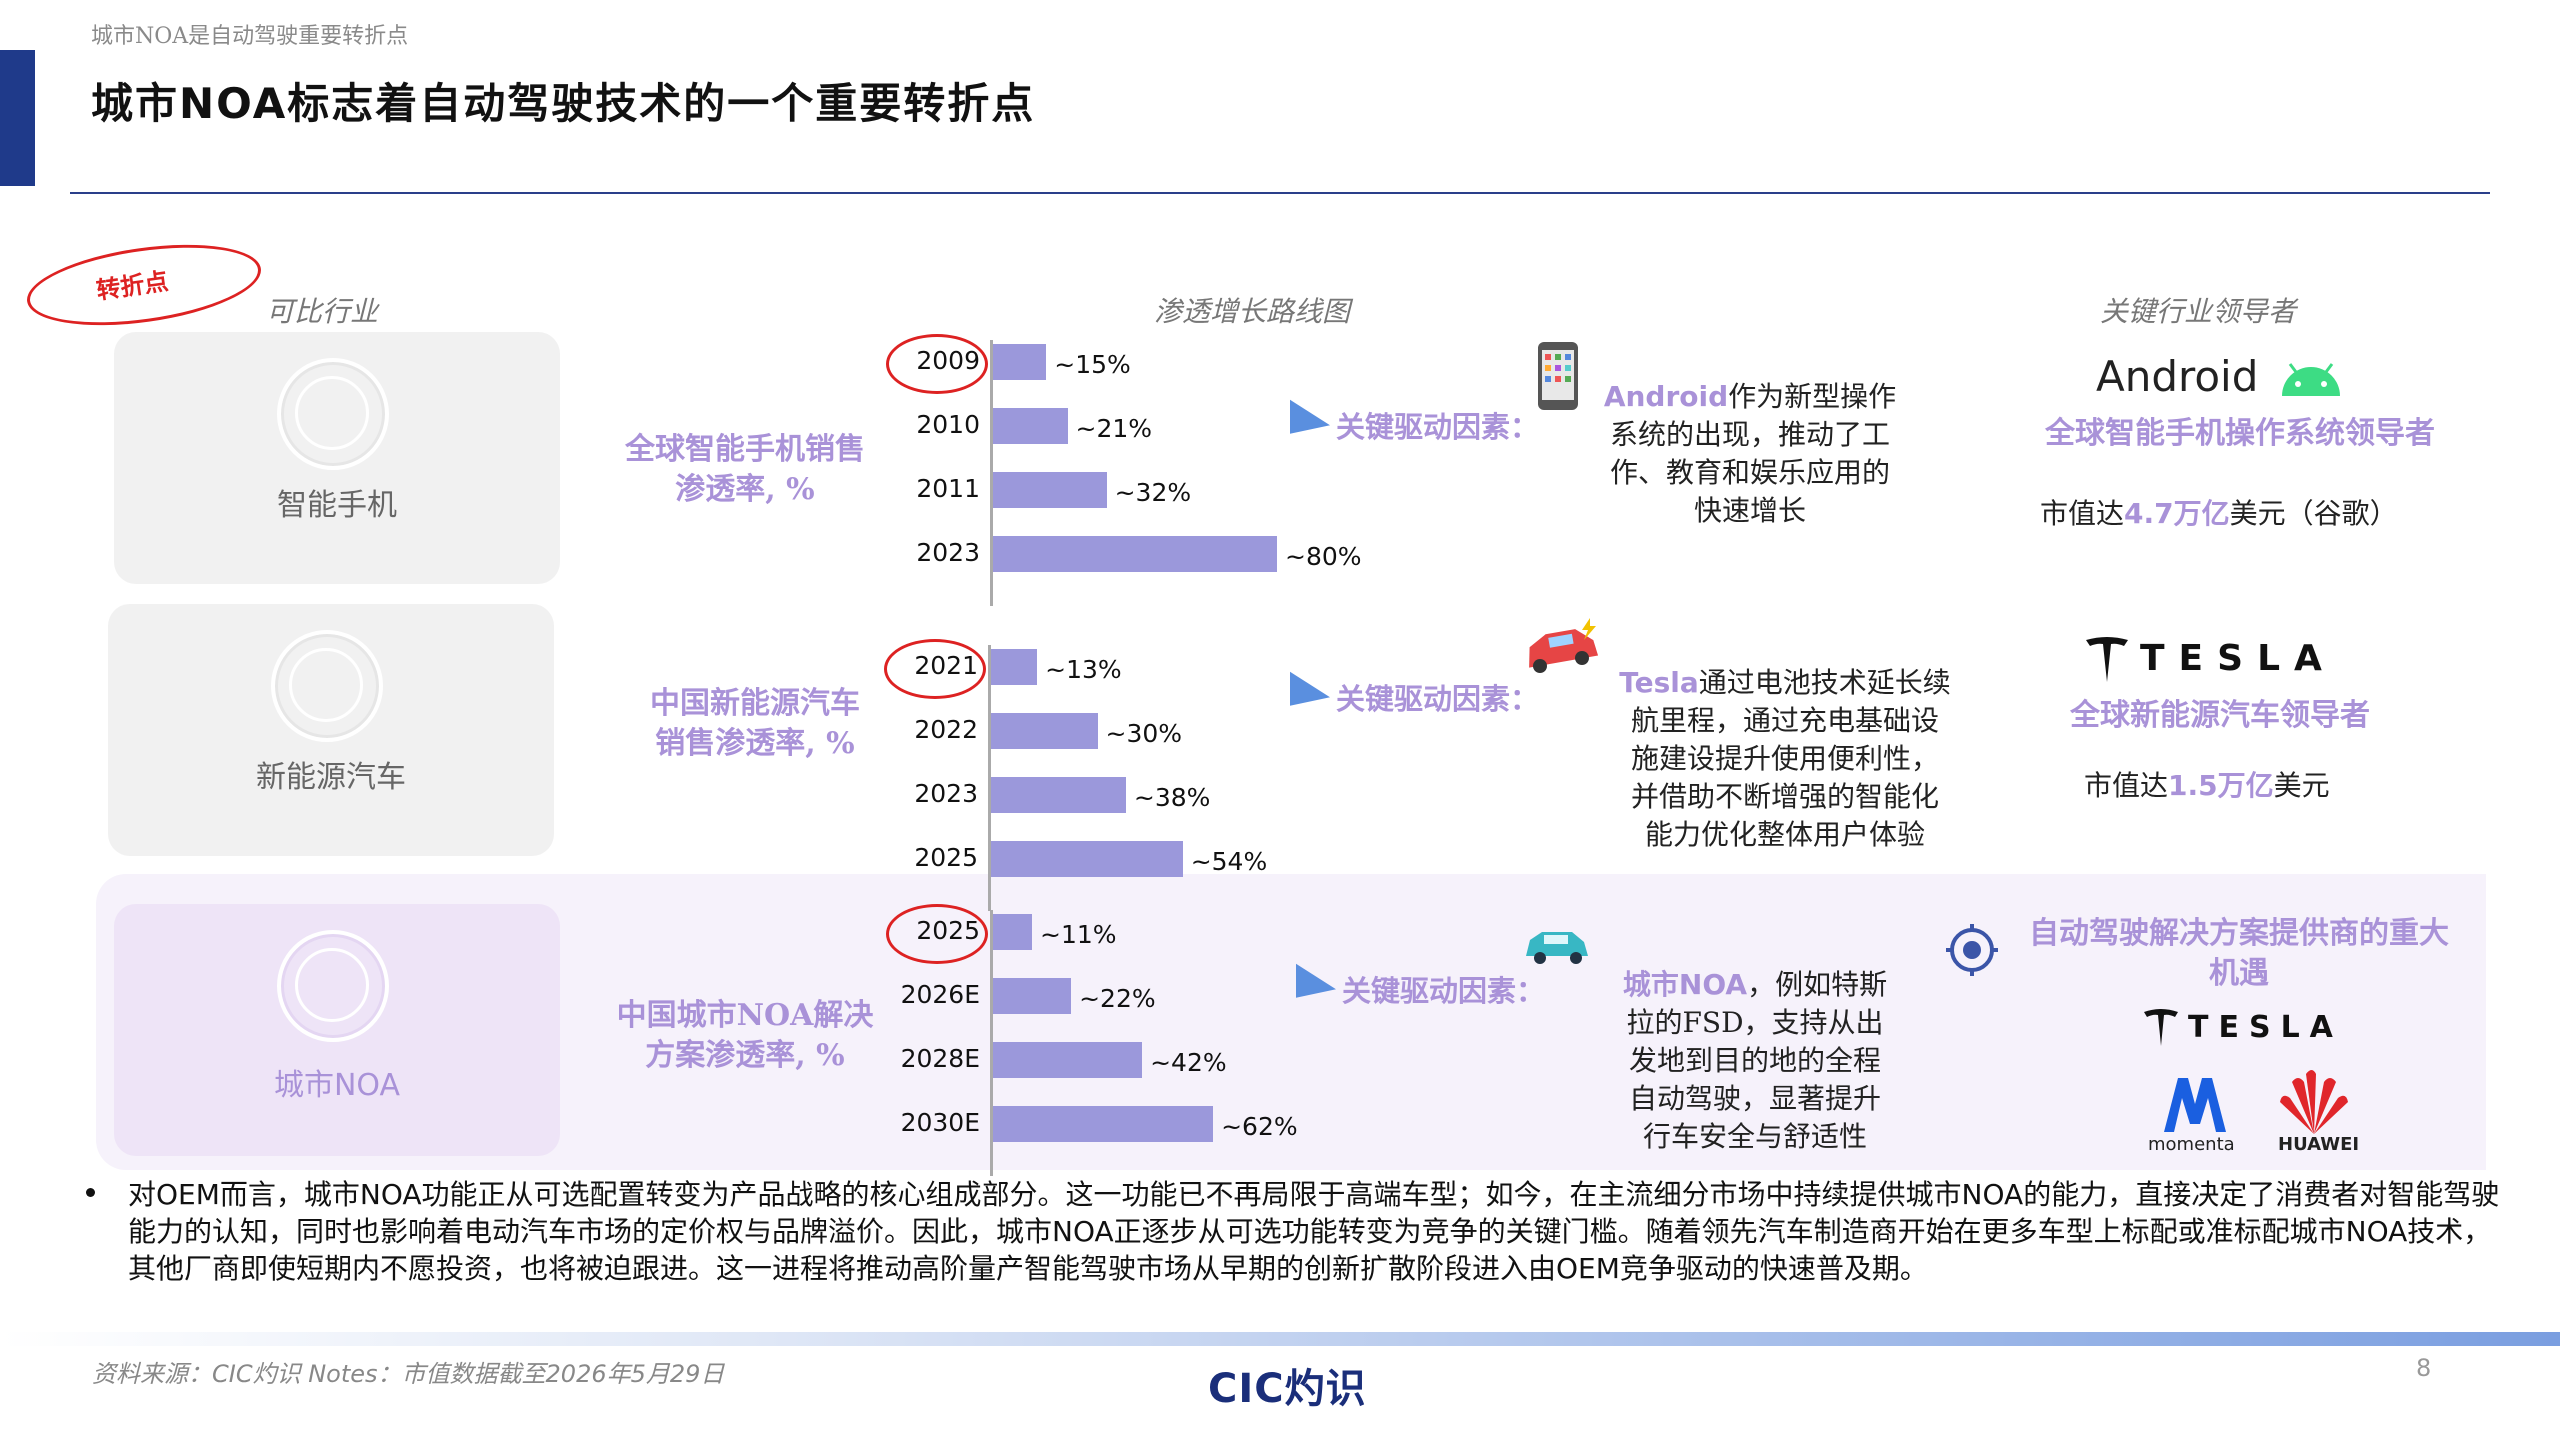 This screenshot has height=1440, width=2560. What do you see at coordinates (1078, 934) in the screenshot?
I see `bar-value-label: ~11%` at bounding box center [1078, 934].